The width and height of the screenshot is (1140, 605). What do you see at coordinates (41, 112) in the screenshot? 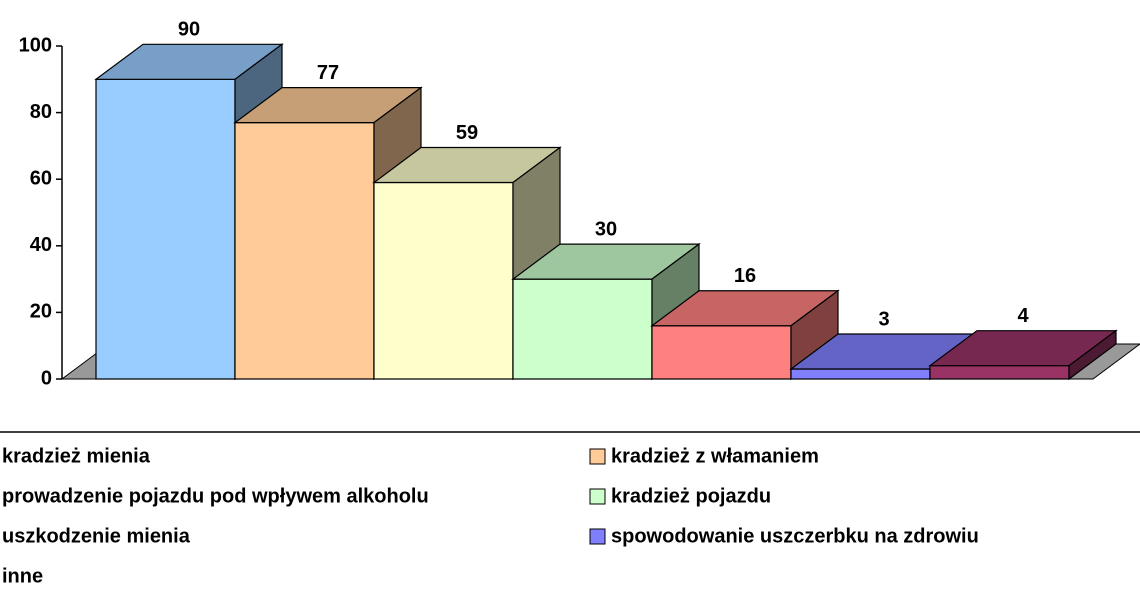
I see `y-tick-label: 80` at bounding box center [41, 112].